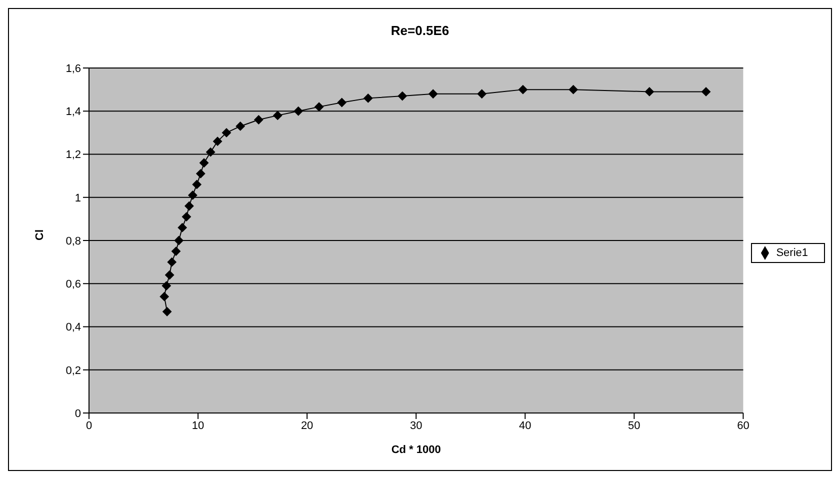 This screenshot has height=479, width=840. I want to click on y-tick-label: 1,2, so click(73, 155).